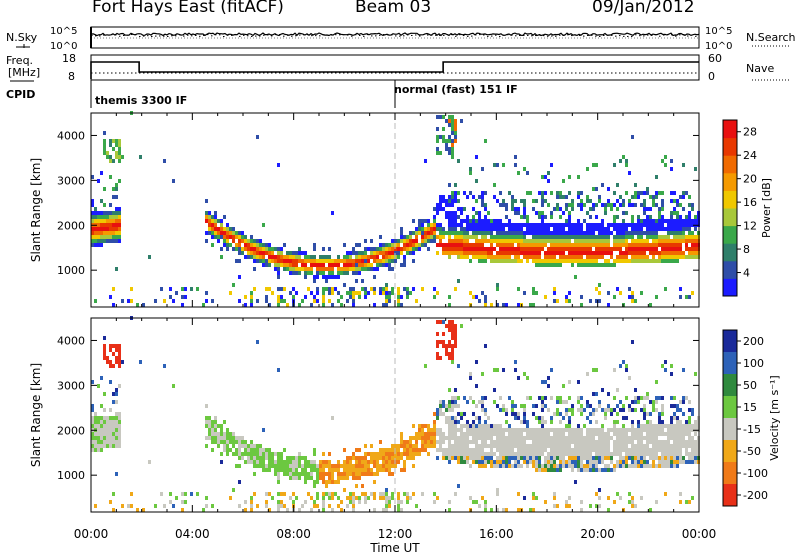 The image size is (800, 554). What do you see at coordinates (760, 68) in the screenshot?
I see `nave-label: Nave` at bounding box center [760, 68].